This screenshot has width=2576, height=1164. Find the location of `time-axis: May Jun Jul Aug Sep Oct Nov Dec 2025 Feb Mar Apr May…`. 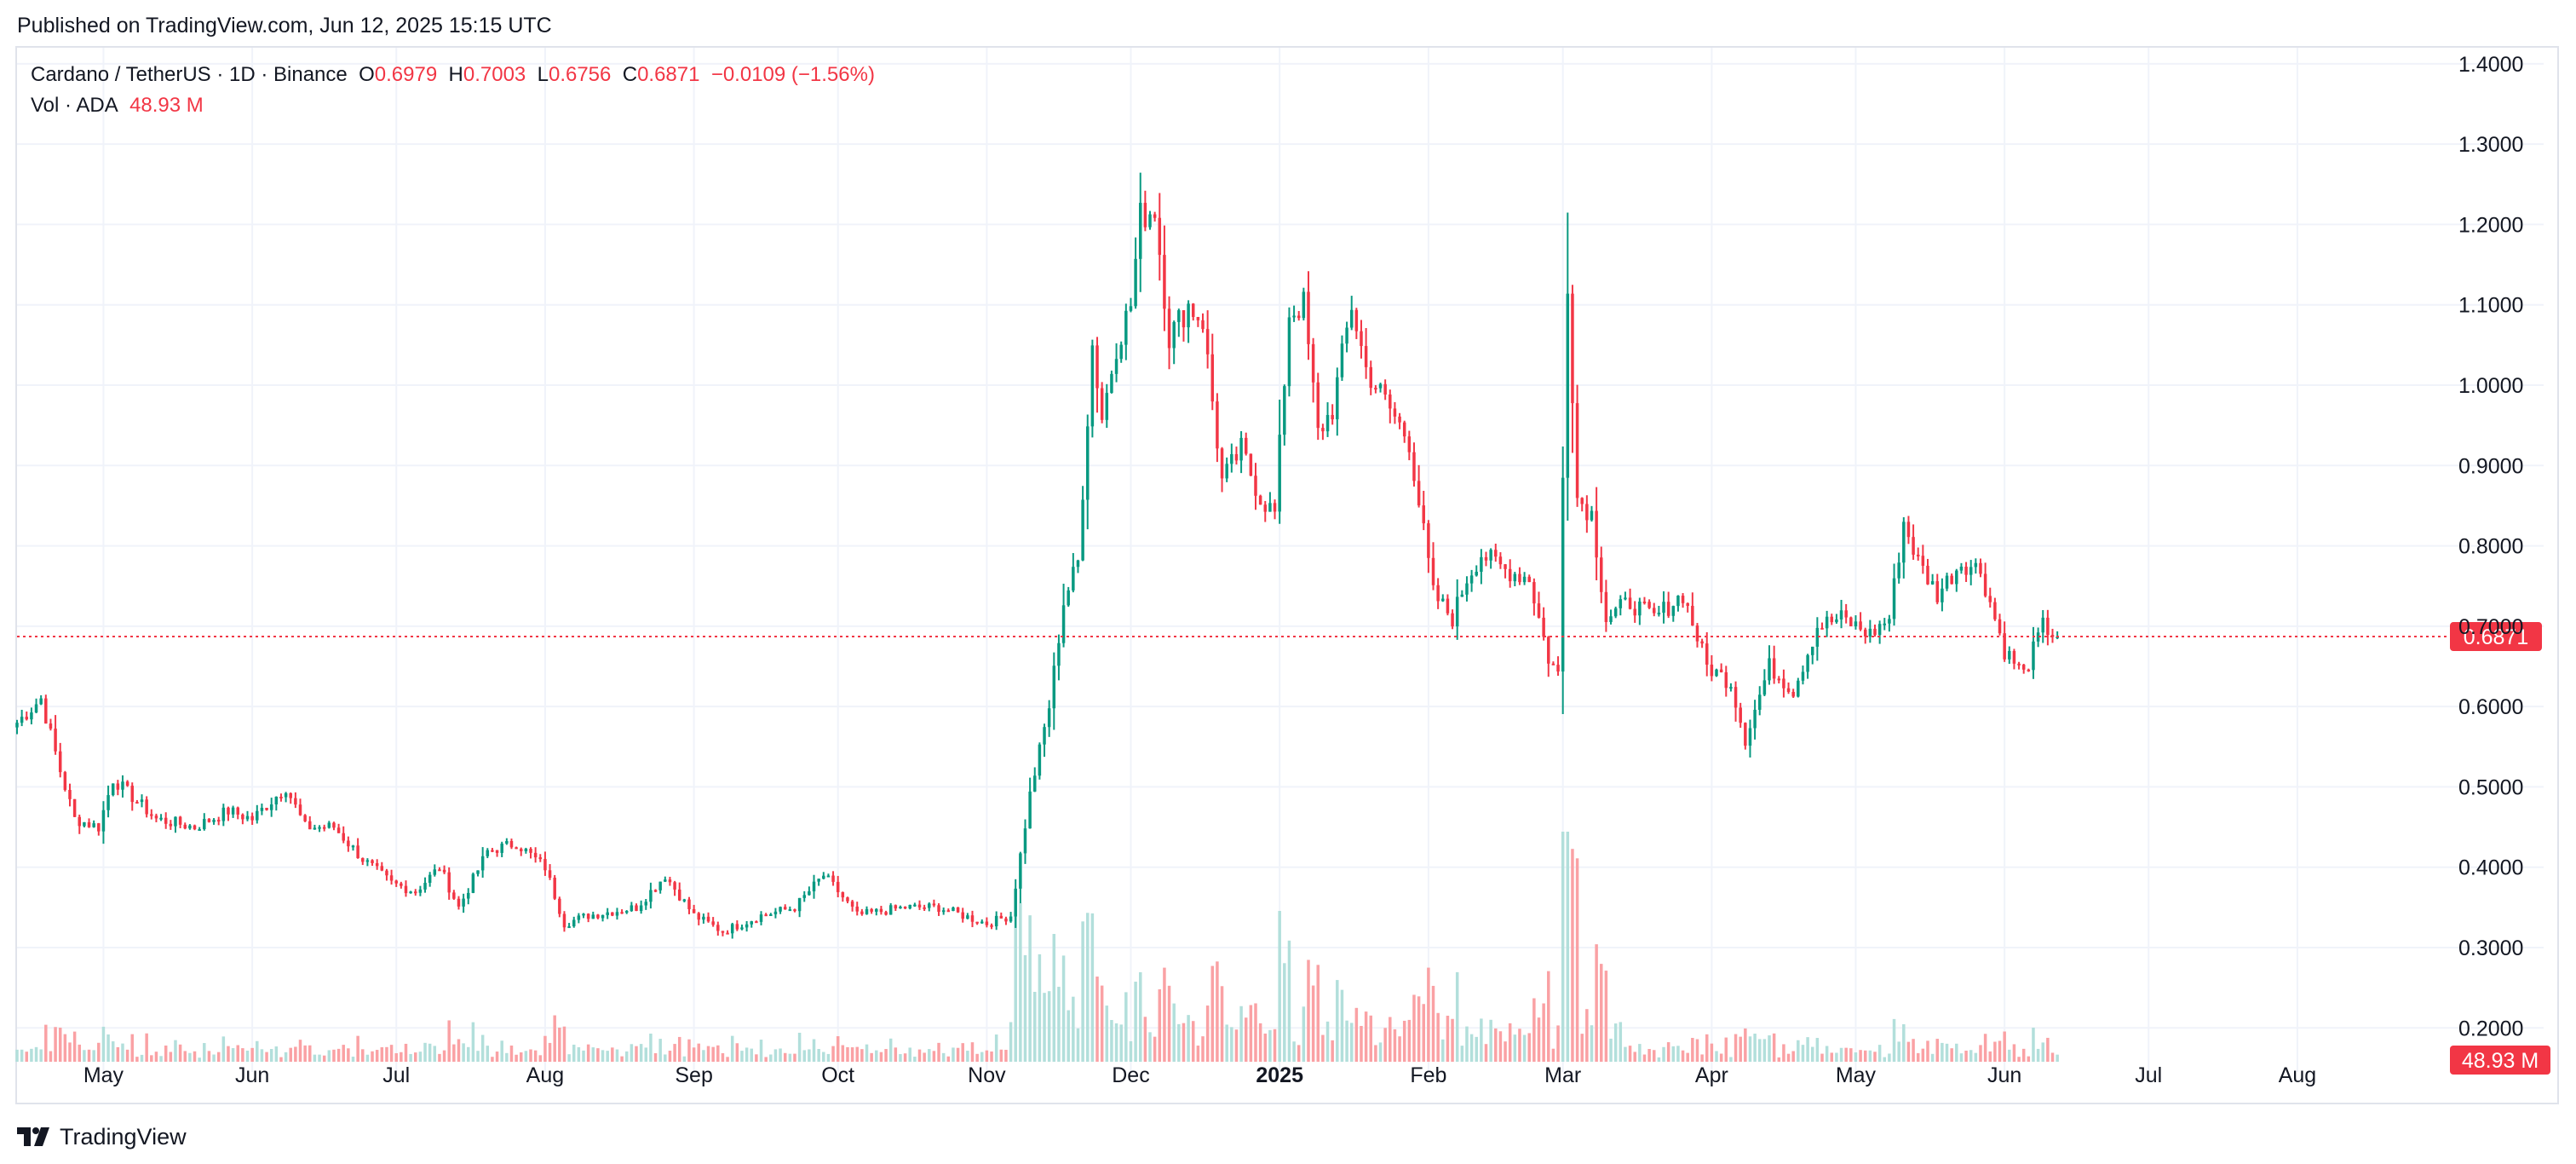

time-axis: May Jun Jul Aug Sep Oct Nov Dec 2025 Feb Mar Apr May… is located at coordinates (1199, 1075).